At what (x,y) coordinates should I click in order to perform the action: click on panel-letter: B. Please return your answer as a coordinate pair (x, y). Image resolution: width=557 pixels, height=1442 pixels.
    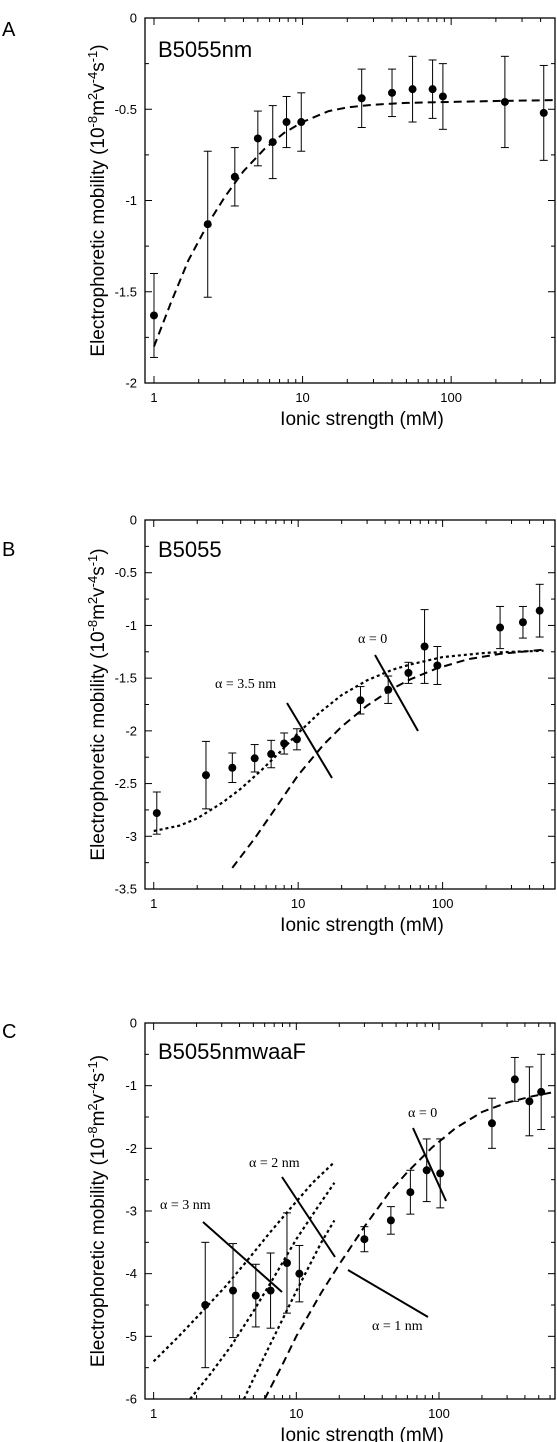
    Looking at the image, I should click on (8, 550).